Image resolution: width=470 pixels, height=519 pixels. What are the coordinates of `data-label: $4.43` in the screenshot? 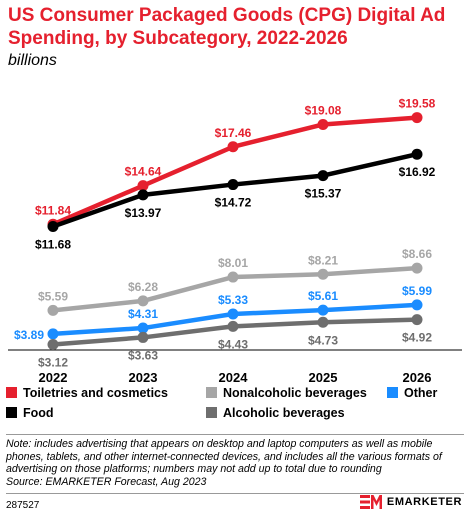 It's located at (233, 344).